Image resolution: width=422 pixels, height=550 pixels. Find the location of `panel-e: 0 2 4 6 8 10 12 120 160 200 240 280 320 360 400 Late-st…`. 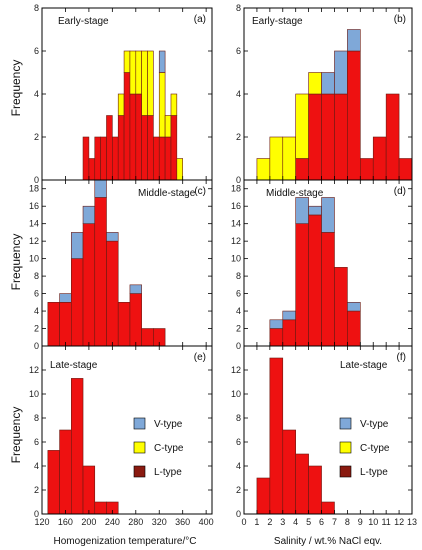

panel-e: 0 2 4 6 8 10 12 120 160 200 240 280 320 360 400 Late-st… is located at coordinates (121, 436).